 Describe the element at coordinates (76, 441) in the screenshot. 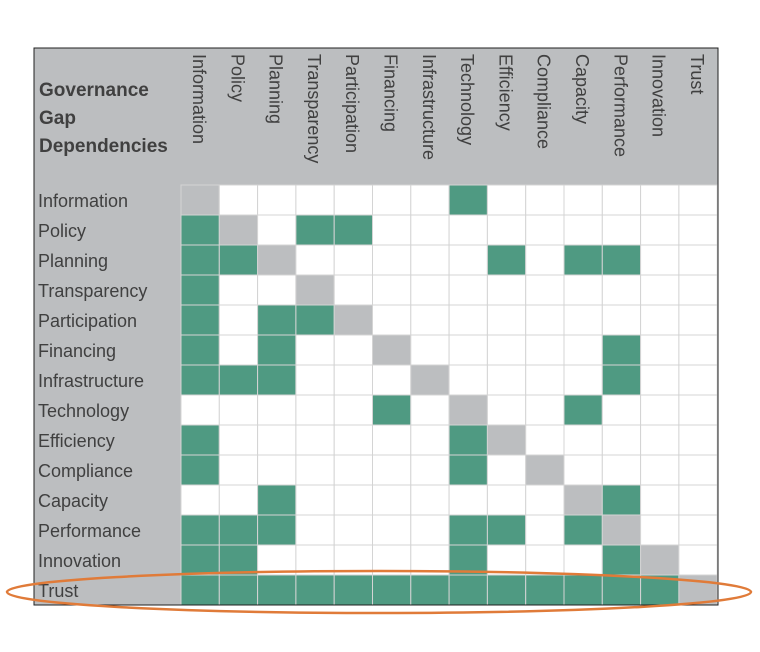

I see `row-label-efficiency: Efficiency` at that location.